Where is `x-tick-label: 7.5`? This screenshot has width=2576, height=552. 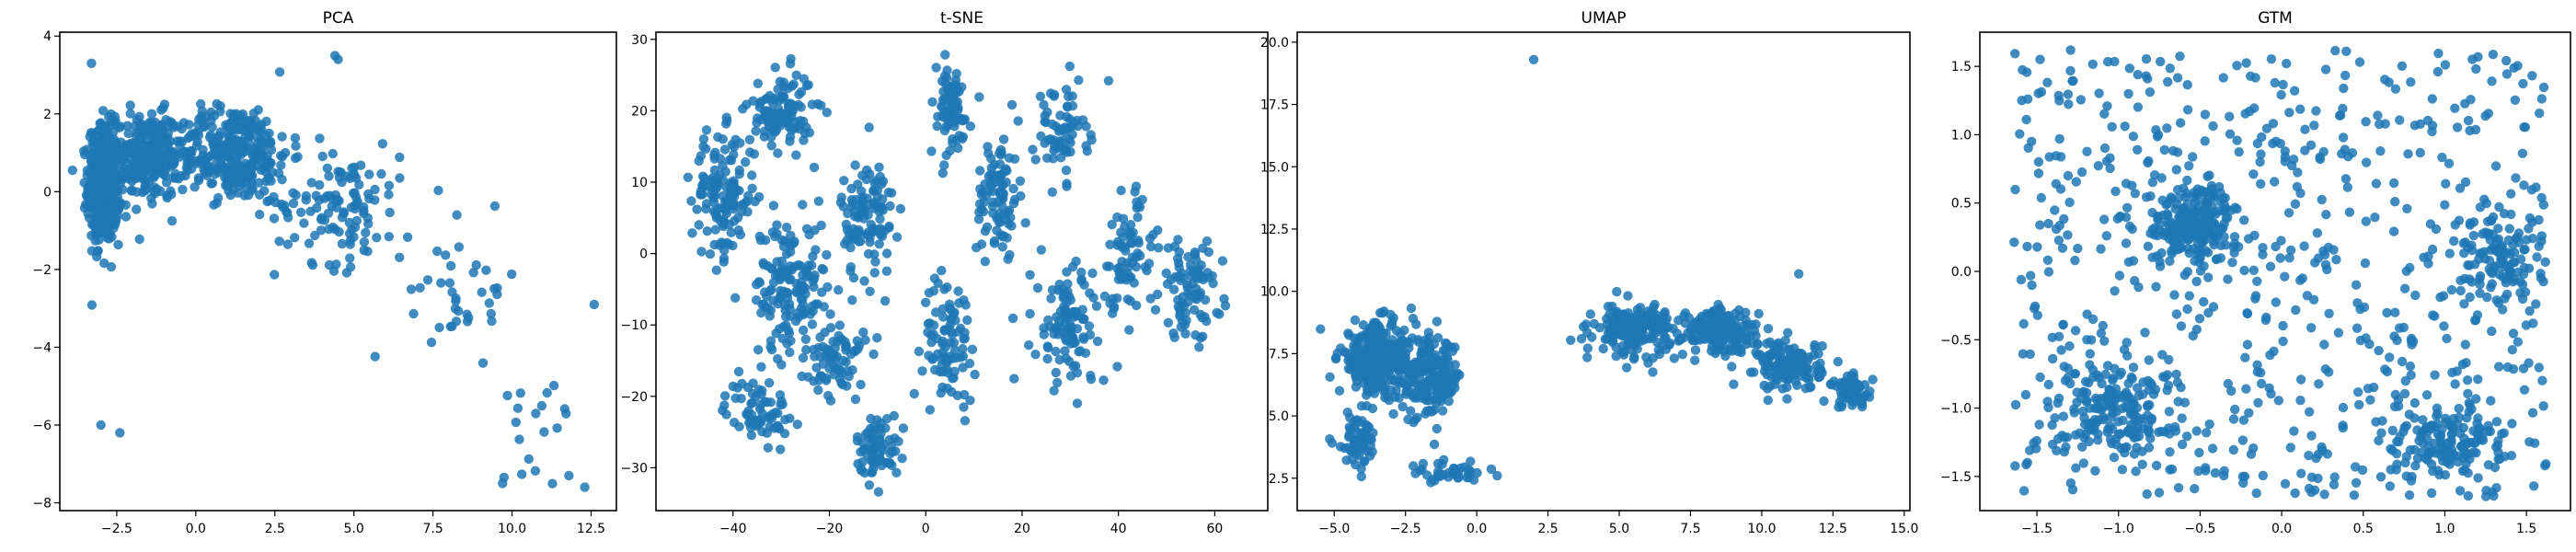
x-tick-label: 7.5 is located at coordinates (1690, 529).